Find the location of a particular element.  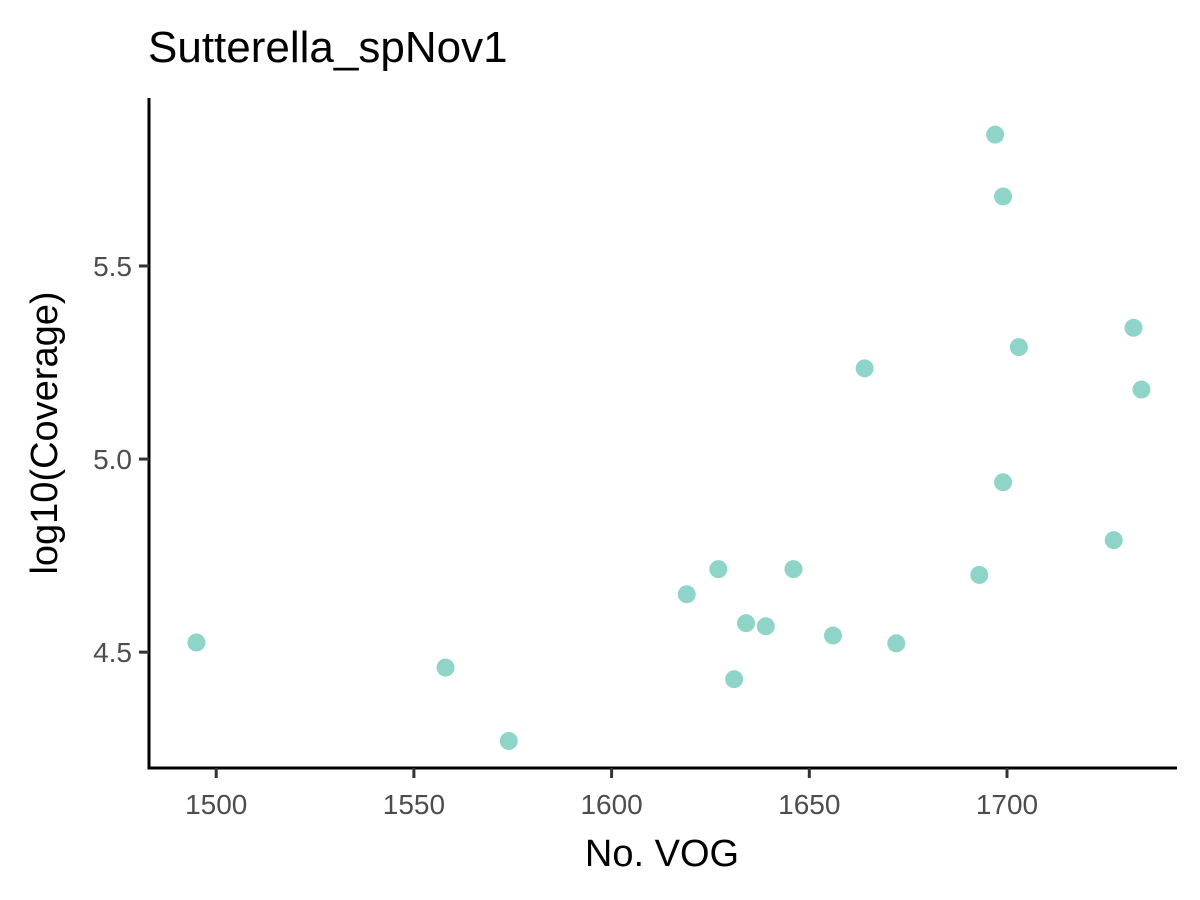

chart-title: Sutterella_spNov1 is located at coordinates (328, 47).